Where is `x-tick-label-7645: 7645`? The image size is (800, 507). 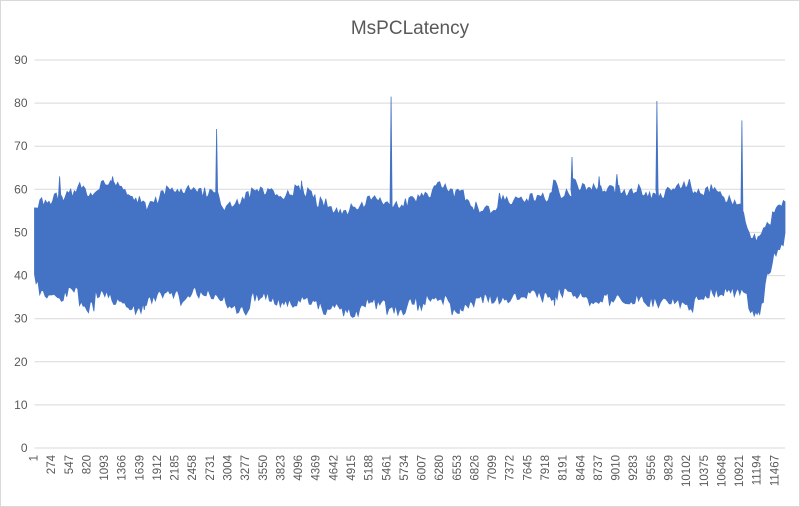
x-tick-label-7645: 7645 is located at coordinates (528, 468).